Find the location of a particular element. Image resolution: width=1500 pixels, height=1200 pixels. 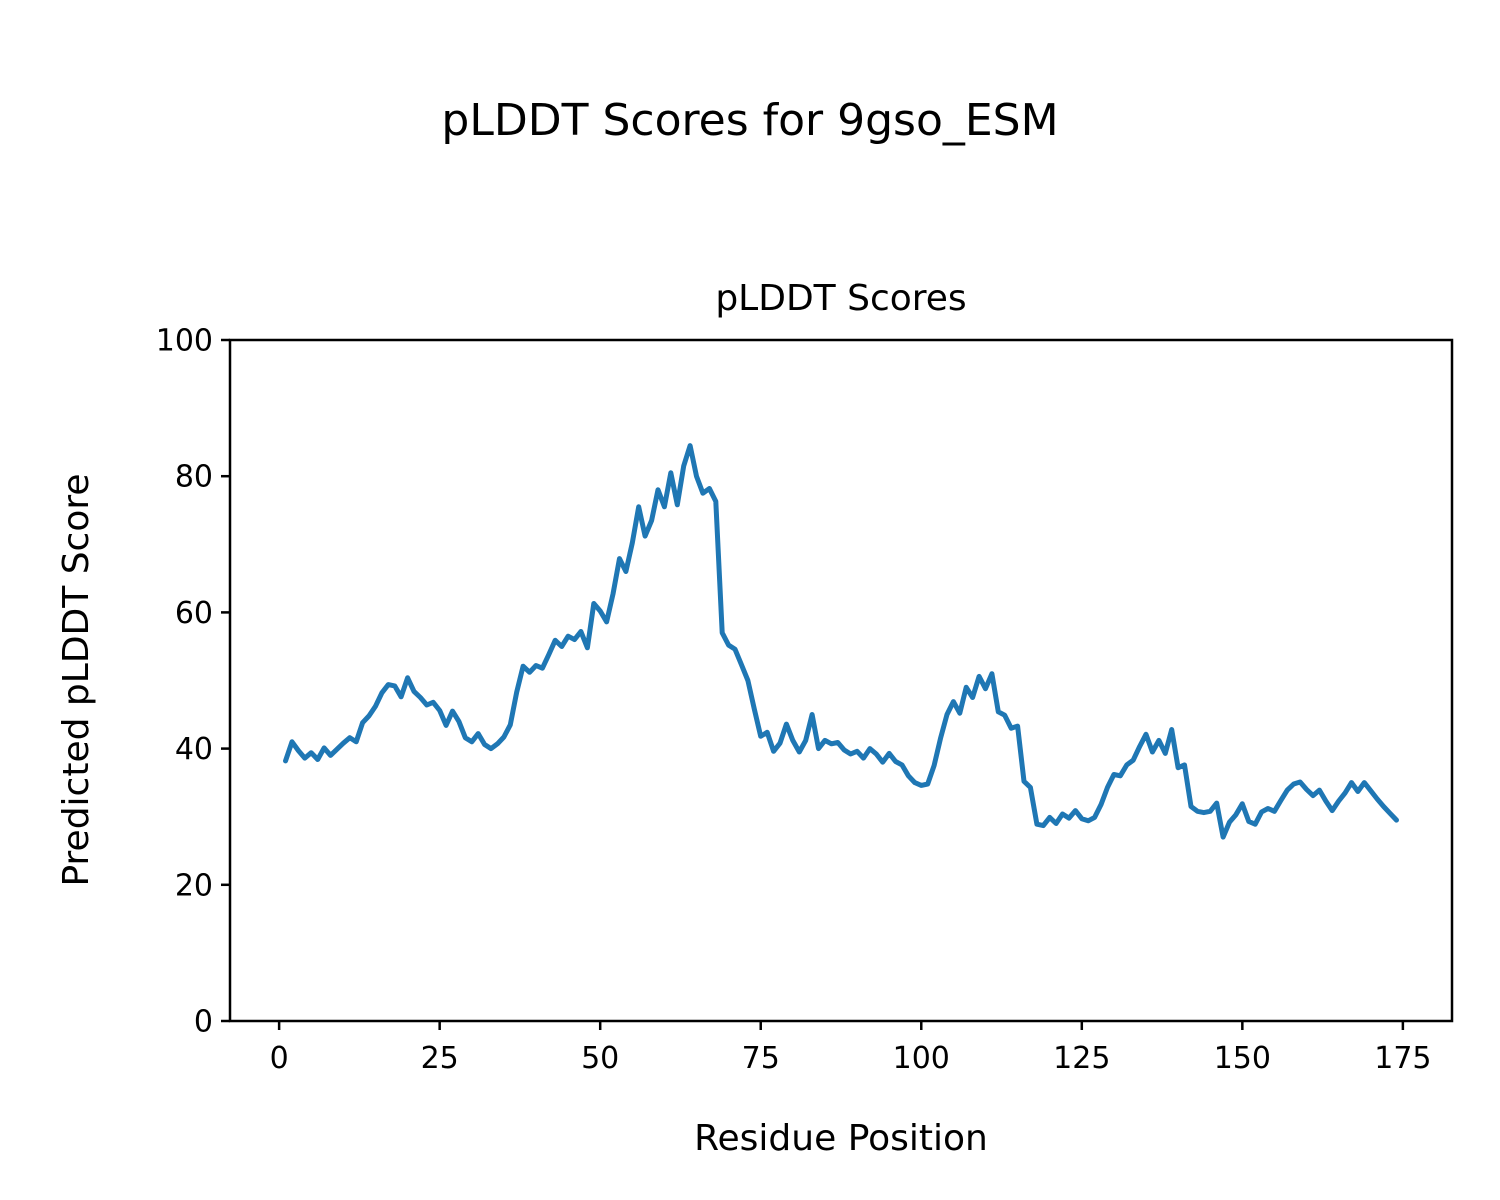

x-tick-label: 100 is located at coordinates (921, 1058).